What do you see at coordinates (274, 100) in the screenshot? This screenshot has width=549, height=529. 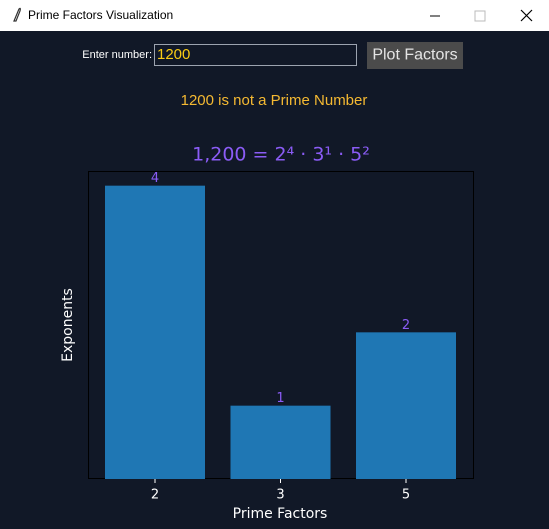 I see `status-message: 1200 is not a Prime Number` at bounding box center [274, 100].